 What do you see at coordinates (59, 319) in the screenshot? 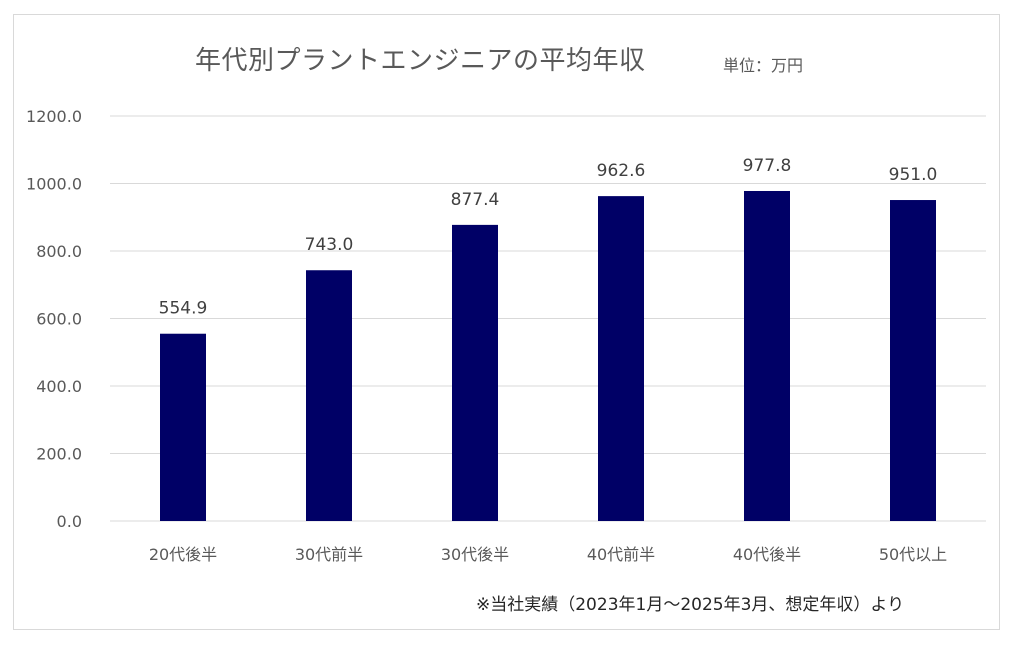
I see `y-tick-label: 600.0` at bounding box center [59, 319].